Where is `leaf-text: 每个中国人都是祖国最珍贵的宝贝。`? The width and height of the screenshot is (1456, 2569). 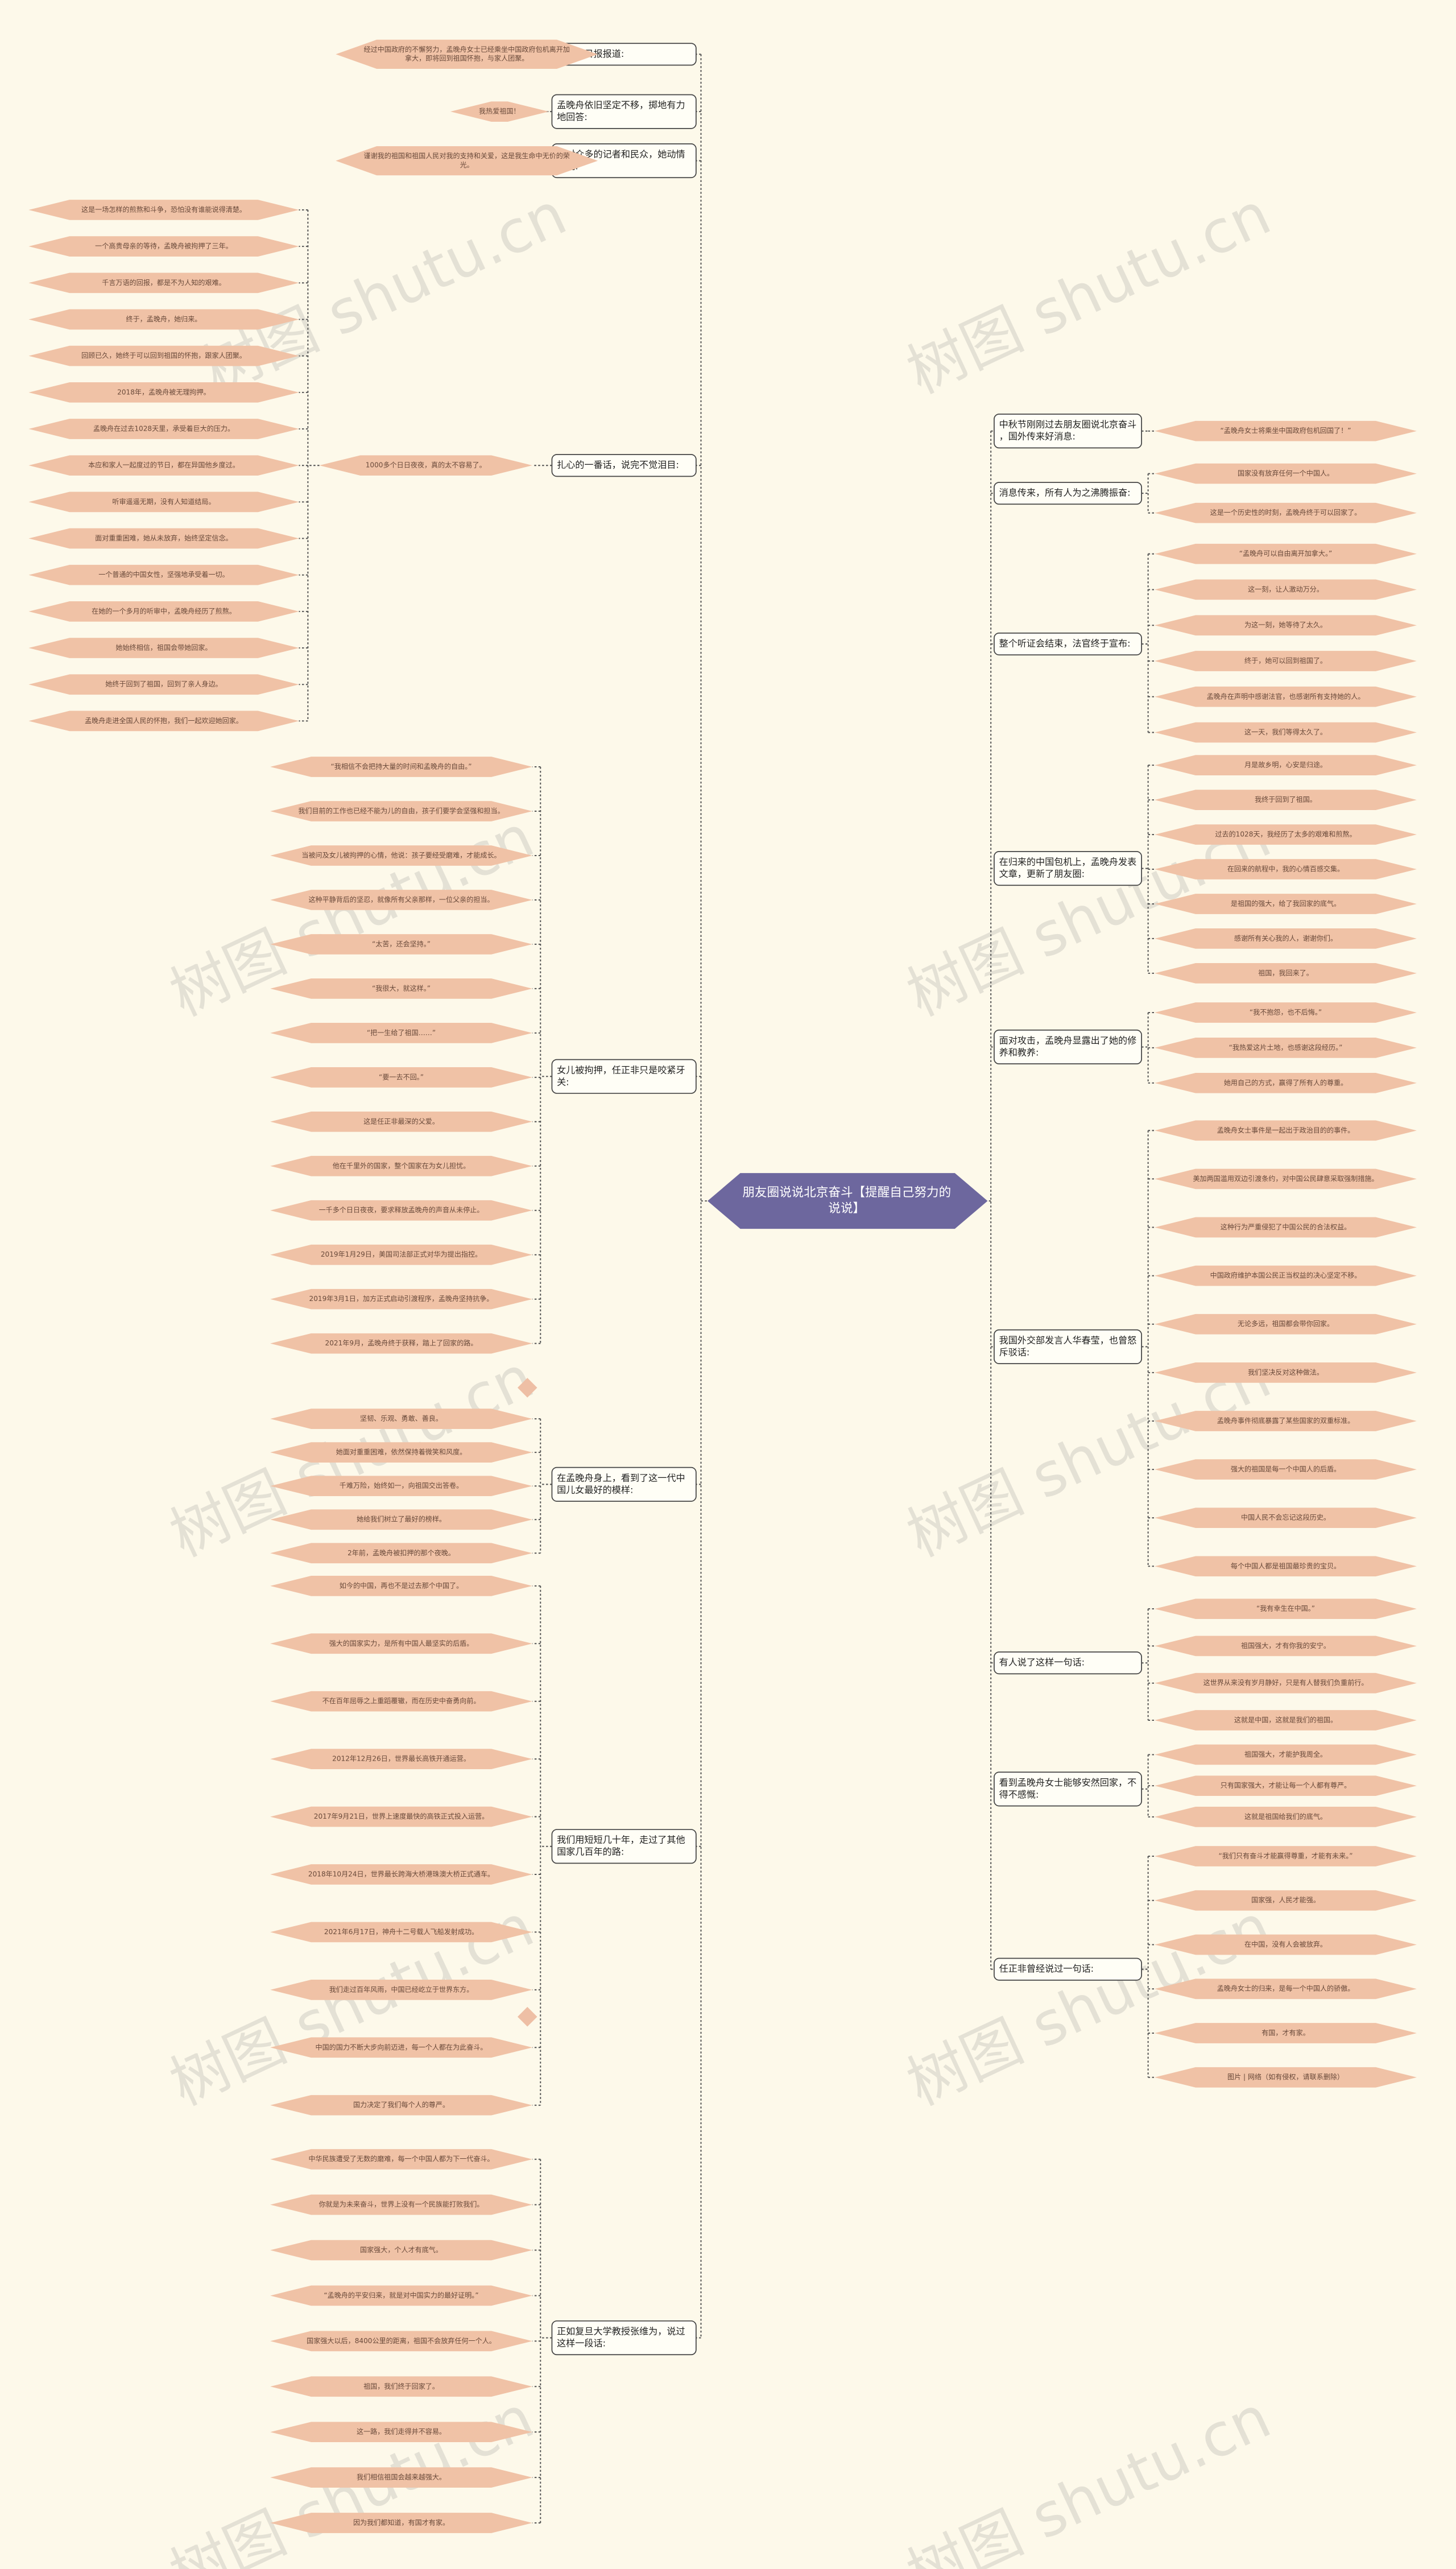
leaf-text: 每个中国人都是祖国最珍贵的宝贝。 is located at coordinates (1286, 1566).